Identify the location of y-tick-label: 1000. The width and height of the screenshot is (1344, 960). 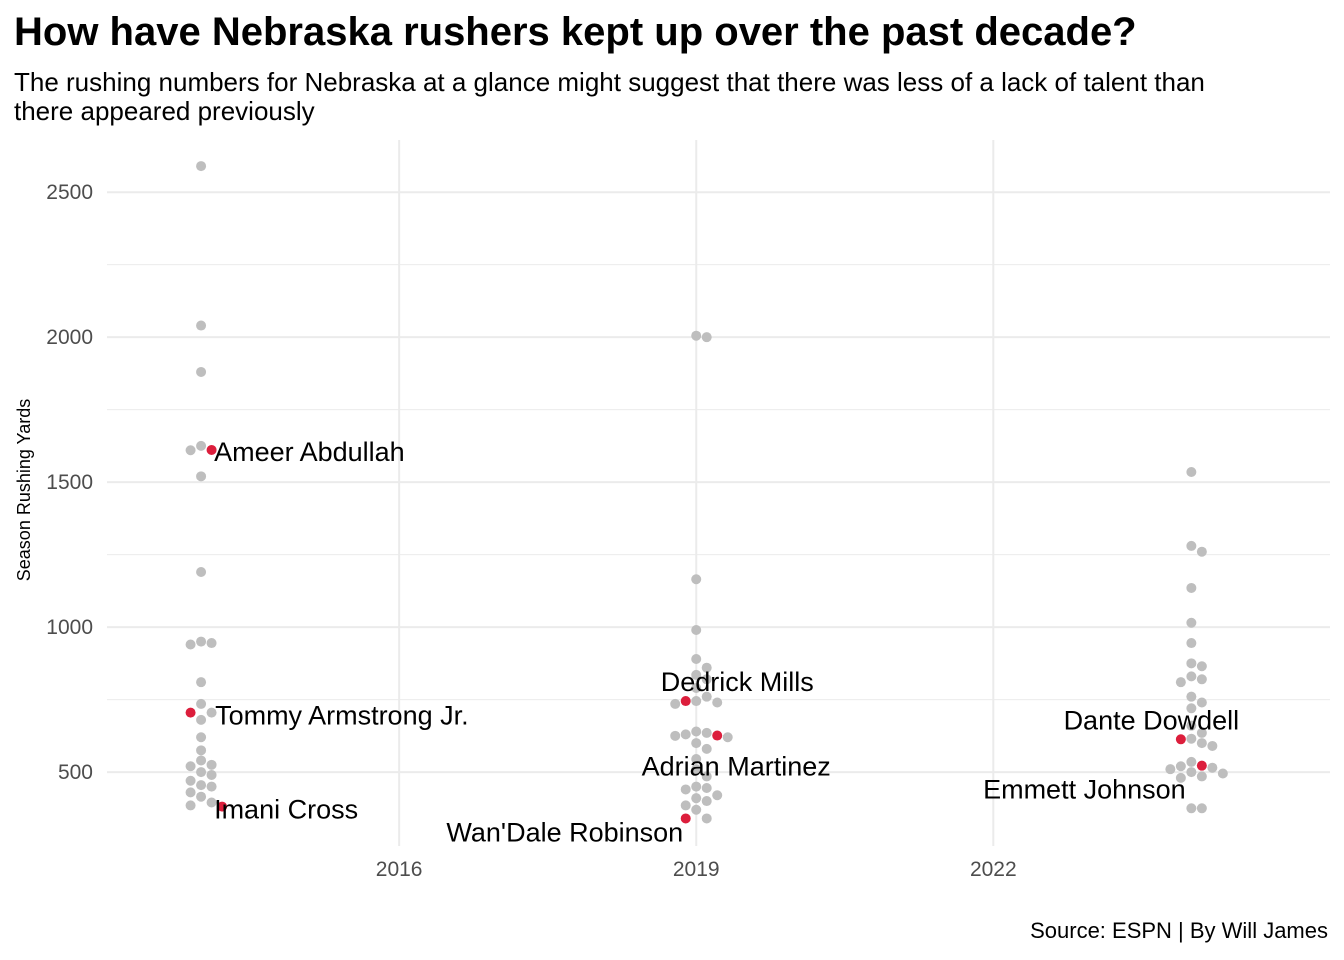
(69, 627).